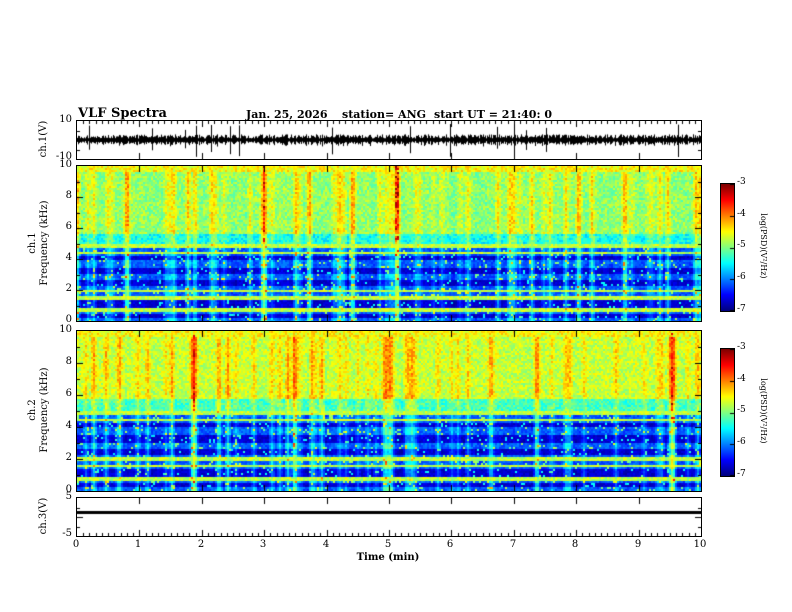 The height and width of the screenshot is (612, 792). What do you see at coordinates (67, 533) in the screenshot?
I see `ch3-wave-ymin: -5` at bounding box center [67, 533].